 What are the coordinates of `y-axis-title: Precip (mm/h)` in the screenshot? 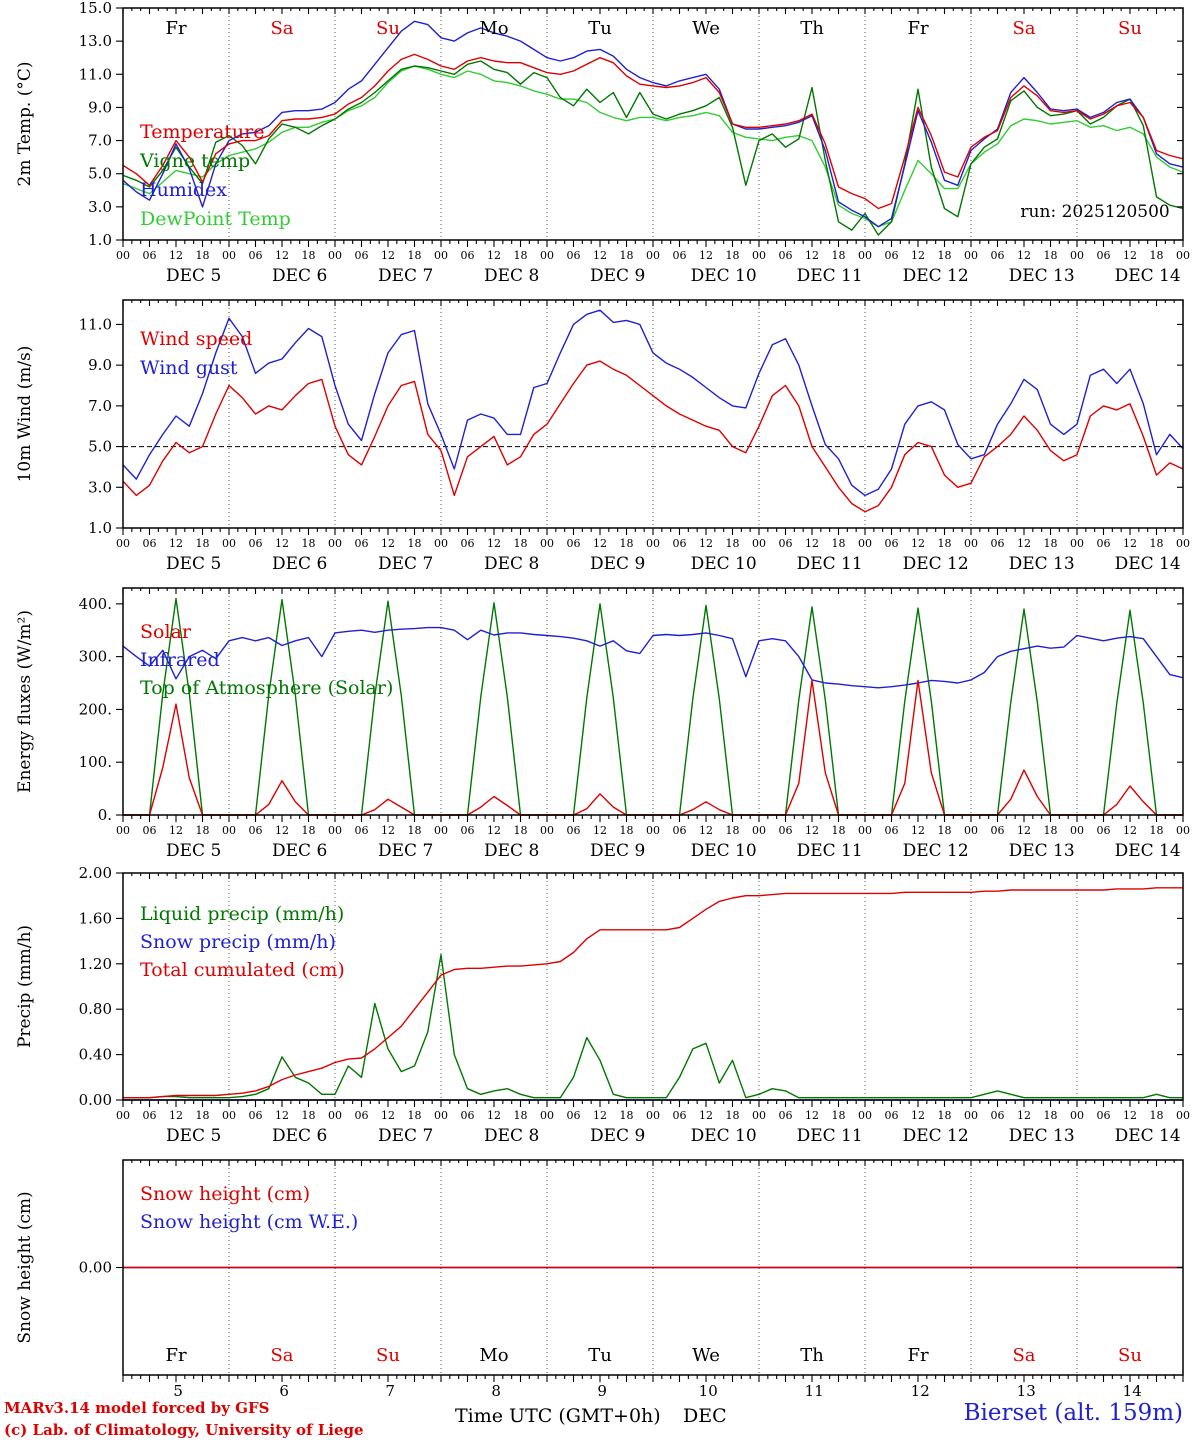 It's located at (25, 986).